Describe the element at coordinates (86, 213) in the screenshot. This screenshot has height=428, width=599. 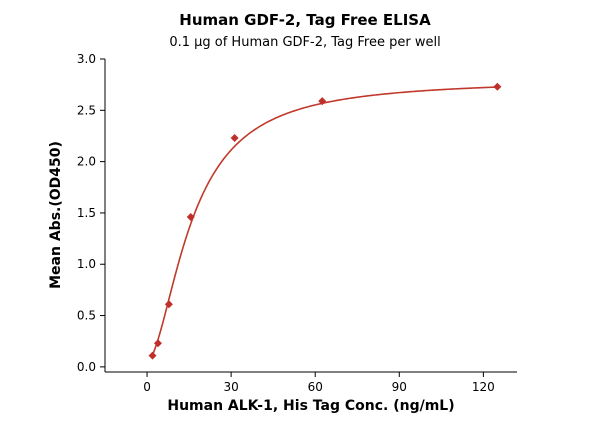
I see `y-tick-label: 1.5` at that location.